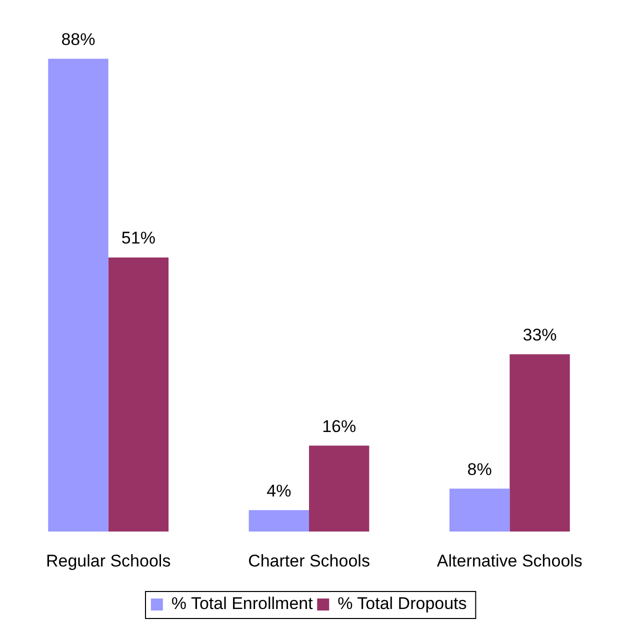 This screenshot has height=637, width=618. Describe the element at coordinates (339, 426) in the screenshot. I see `data-label: 16%` at that location.